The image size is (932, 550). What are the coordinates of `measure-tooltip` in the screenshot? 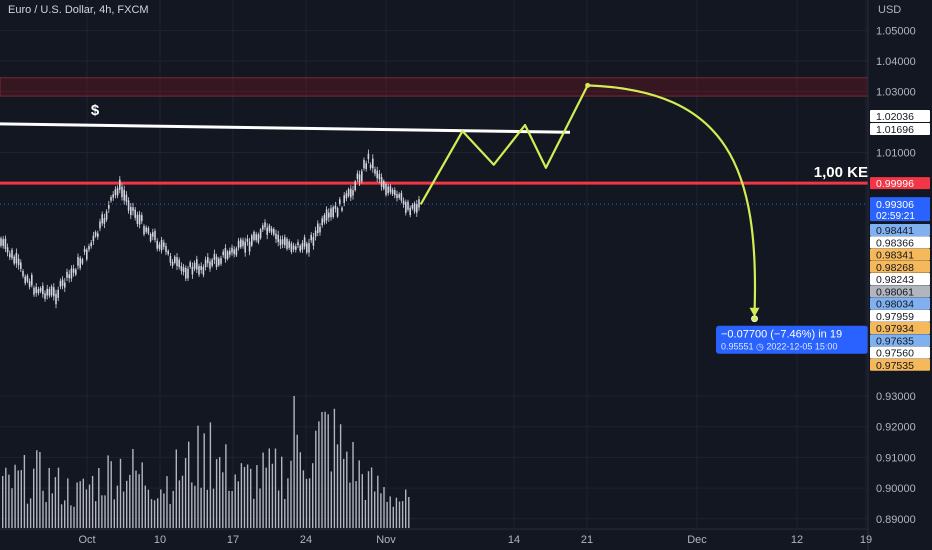 It's located at (792, 339).